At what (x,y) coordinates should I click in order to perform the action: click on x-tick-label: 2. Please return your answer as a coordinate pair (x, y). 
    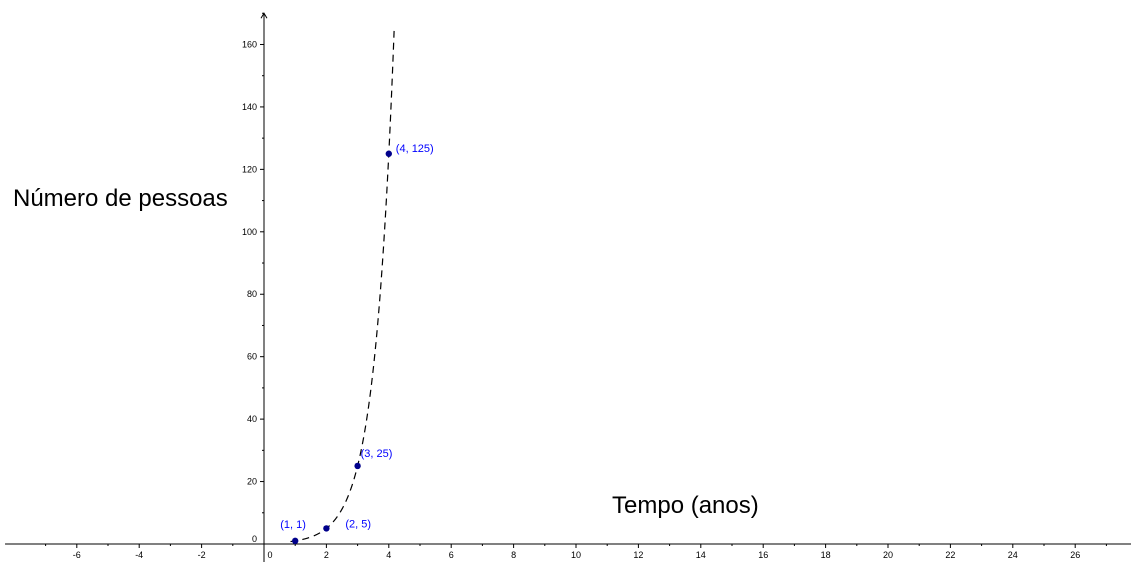
    Looking at the image, I should click on (326, 555).